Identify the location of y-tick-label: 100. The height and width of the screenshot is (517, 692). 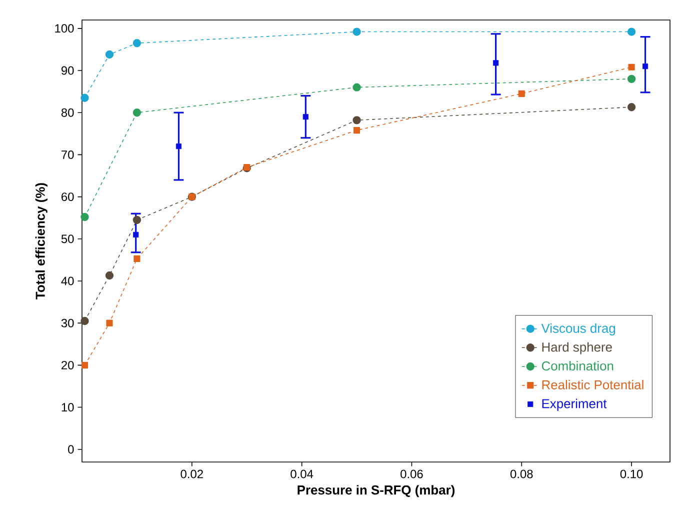
(64, 28).